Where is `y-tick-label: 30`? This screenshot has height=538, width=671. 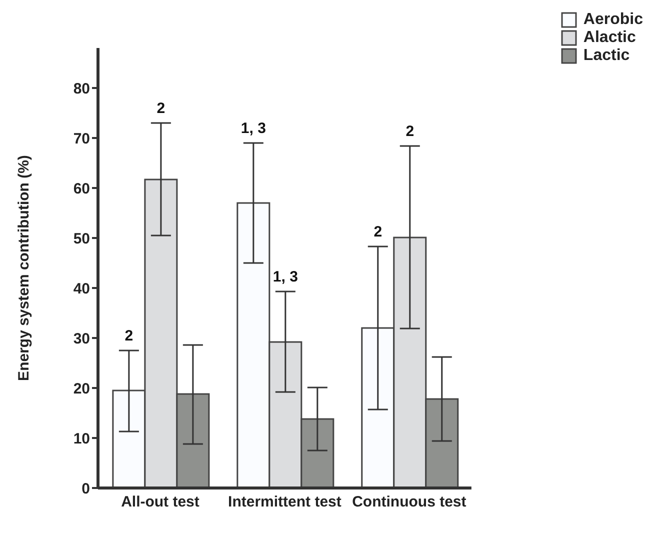
y-tick-label: 30 is located at coordinates (81, 339).